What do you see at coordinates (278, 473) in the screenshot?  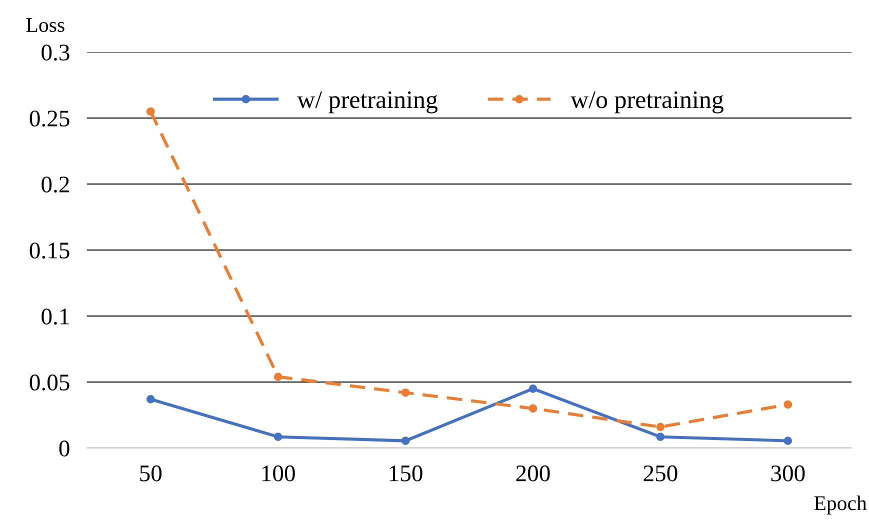 I see `x-tick-label: 100` at bounding box center [278, 473].